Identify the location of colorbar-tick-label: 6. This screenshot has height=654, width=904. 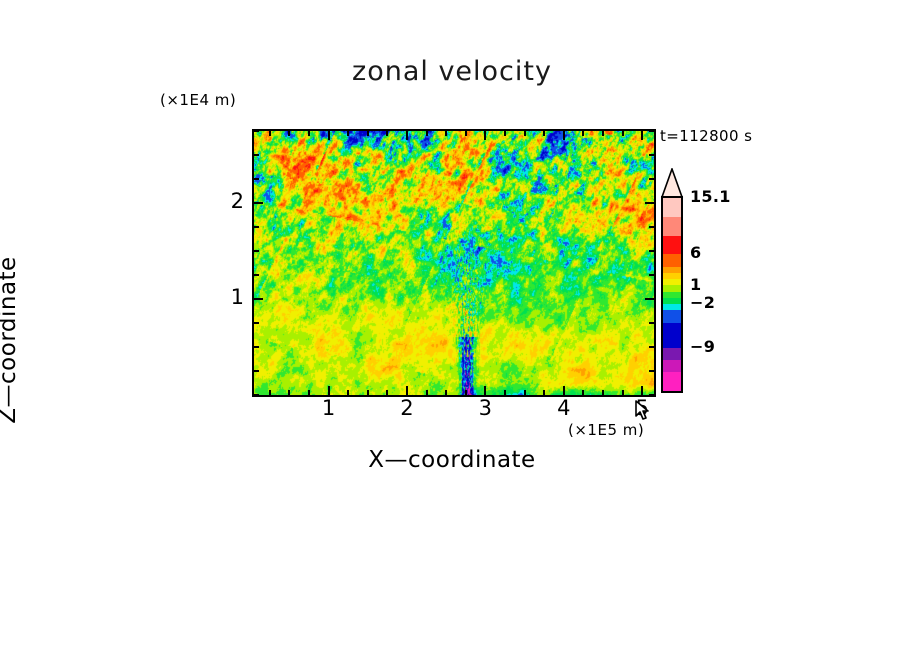
(696, 253).